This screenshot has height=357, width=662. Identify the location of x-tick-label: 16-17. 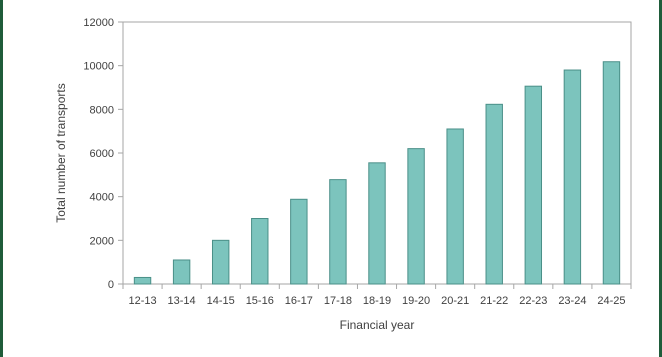
(299, 301).